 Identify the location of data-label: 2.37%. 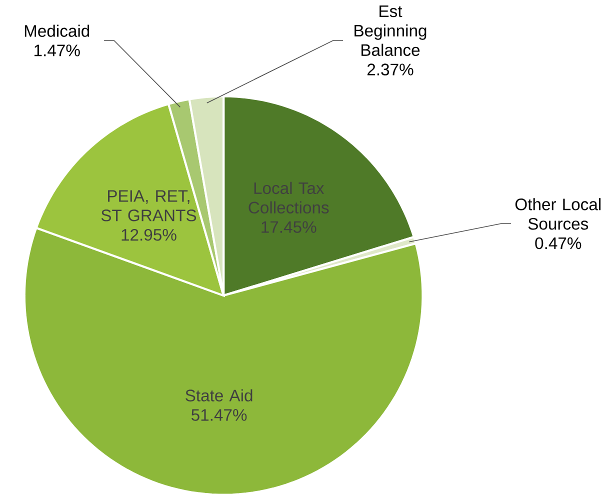
(390, 70).